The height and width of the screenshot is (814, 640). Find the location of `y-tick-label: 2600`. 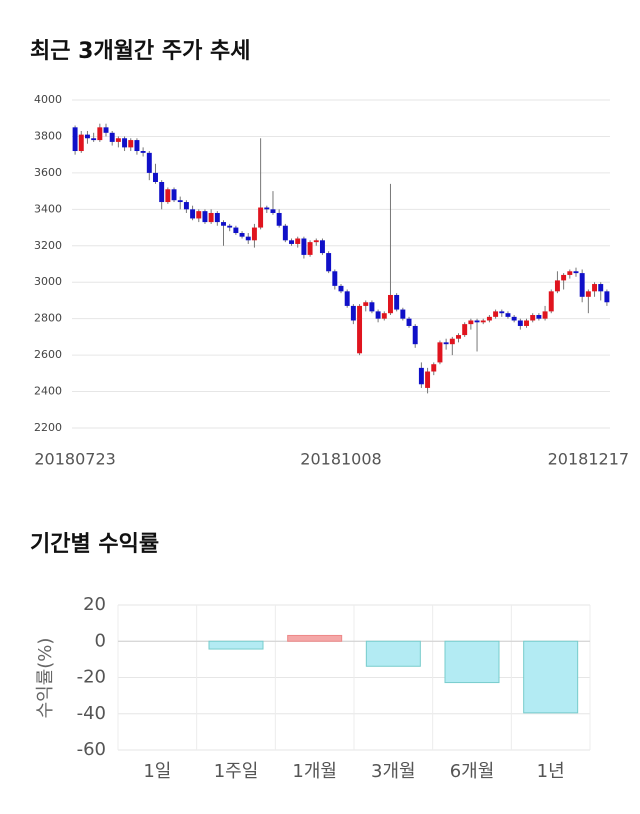

y-tick-label: 2600 is located at coordinates (48, 354).